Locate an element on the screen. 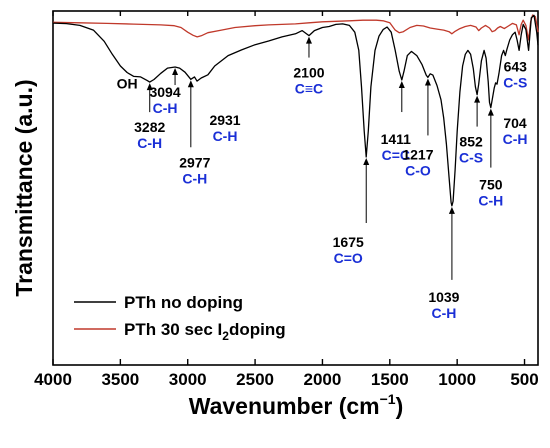 The image size is (550, 448). legend-label-pth-no-doping: PTh no doping is located at coordinates (183, 302).